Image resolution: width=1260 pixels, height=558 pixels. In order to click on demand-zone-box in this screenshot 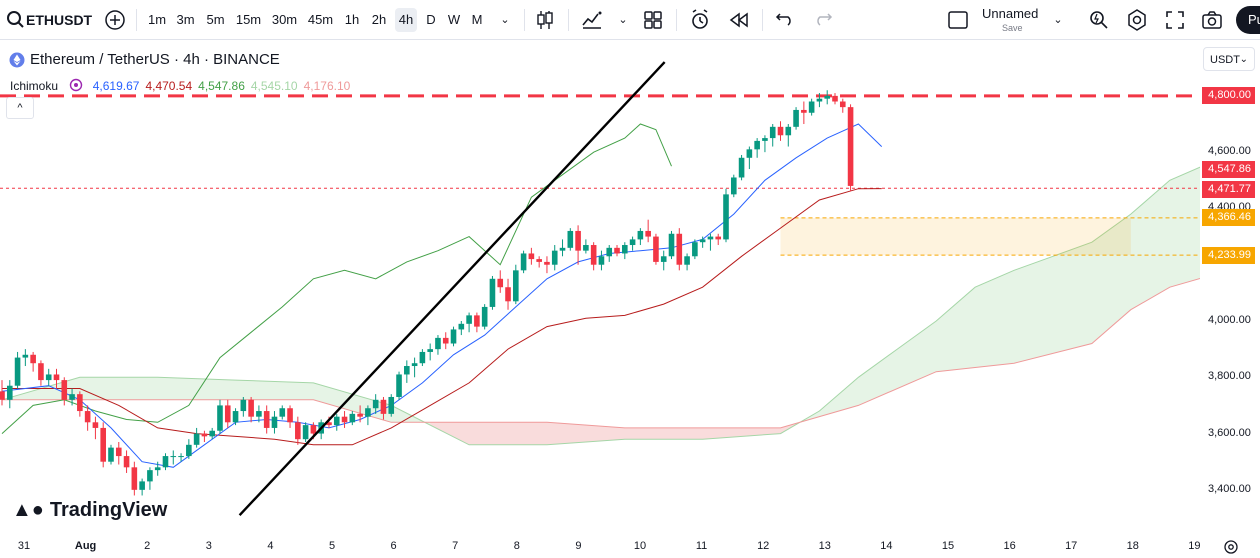, I will do `click(955, 236)`.